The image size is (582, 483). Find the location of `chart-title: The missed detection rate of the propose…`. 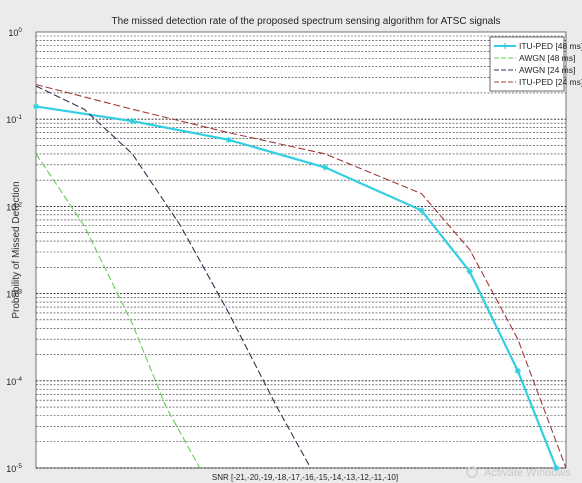

chart-title: The missed detection rate of the propose… is located at coordinates (306, 21).